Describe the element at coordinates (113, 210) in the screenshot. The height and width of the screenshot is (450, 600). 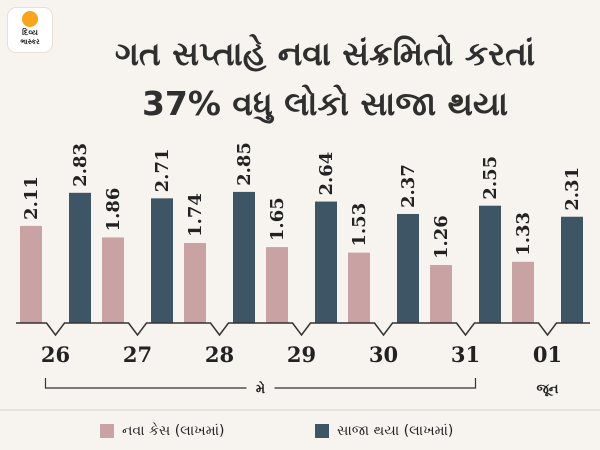
I see `value-label-new-cases-27: 1.86` at that location.